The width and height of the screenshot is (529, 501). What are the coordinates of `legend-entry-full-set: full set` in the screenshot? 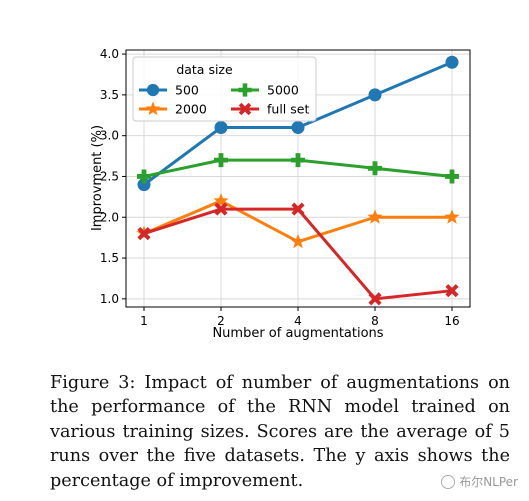 It's located at (270, 109).